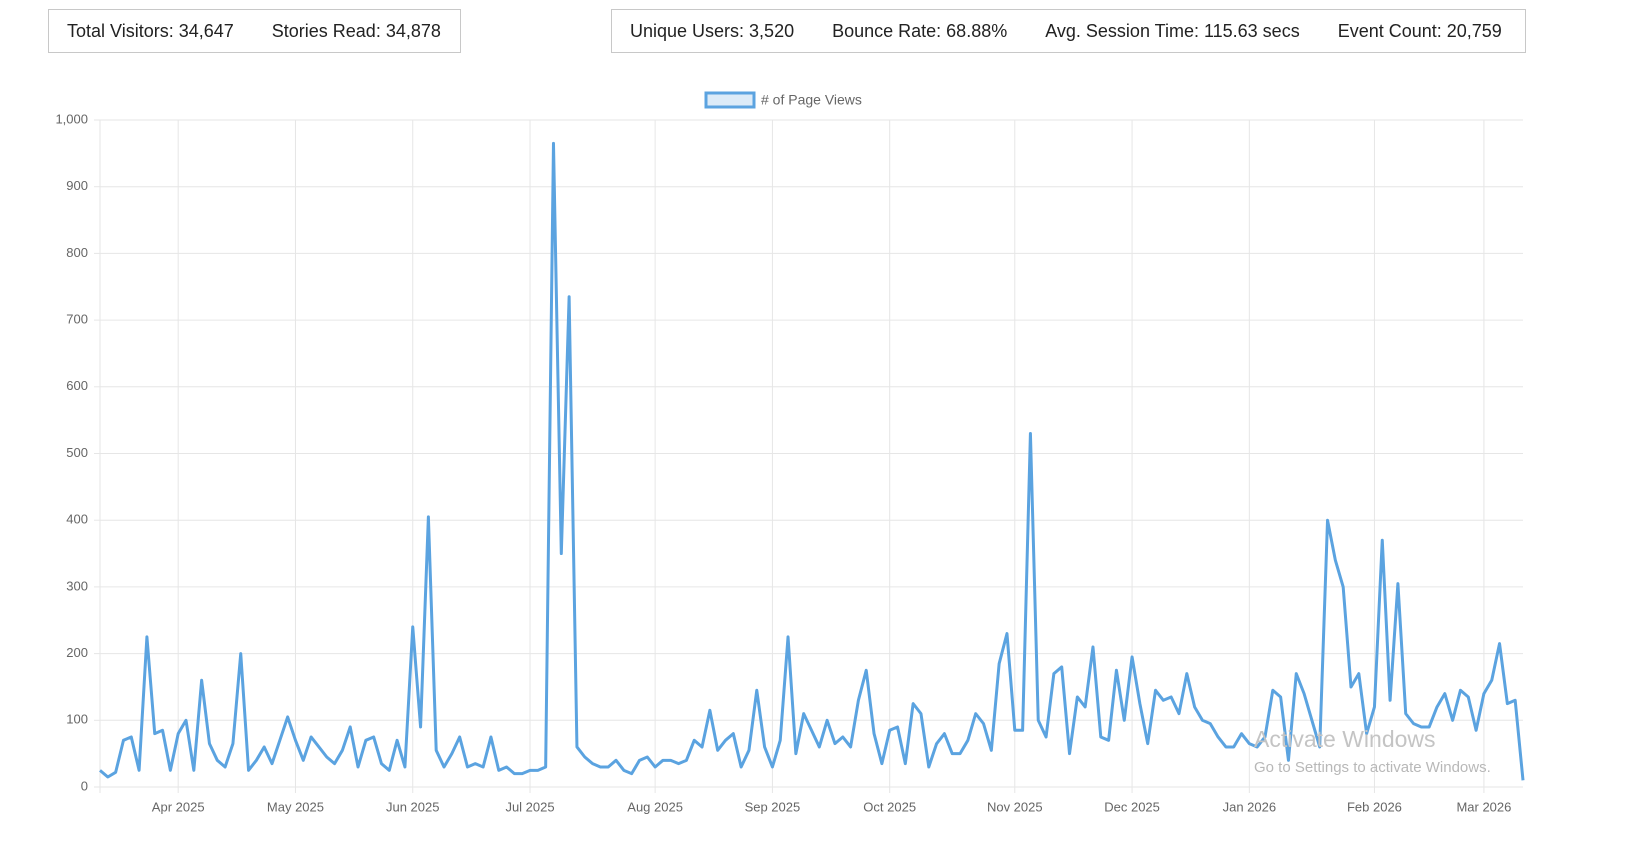 The height and width of the screenshot is (862, 1646). I want to click on y-tick-label: 800, so click(77, 252).